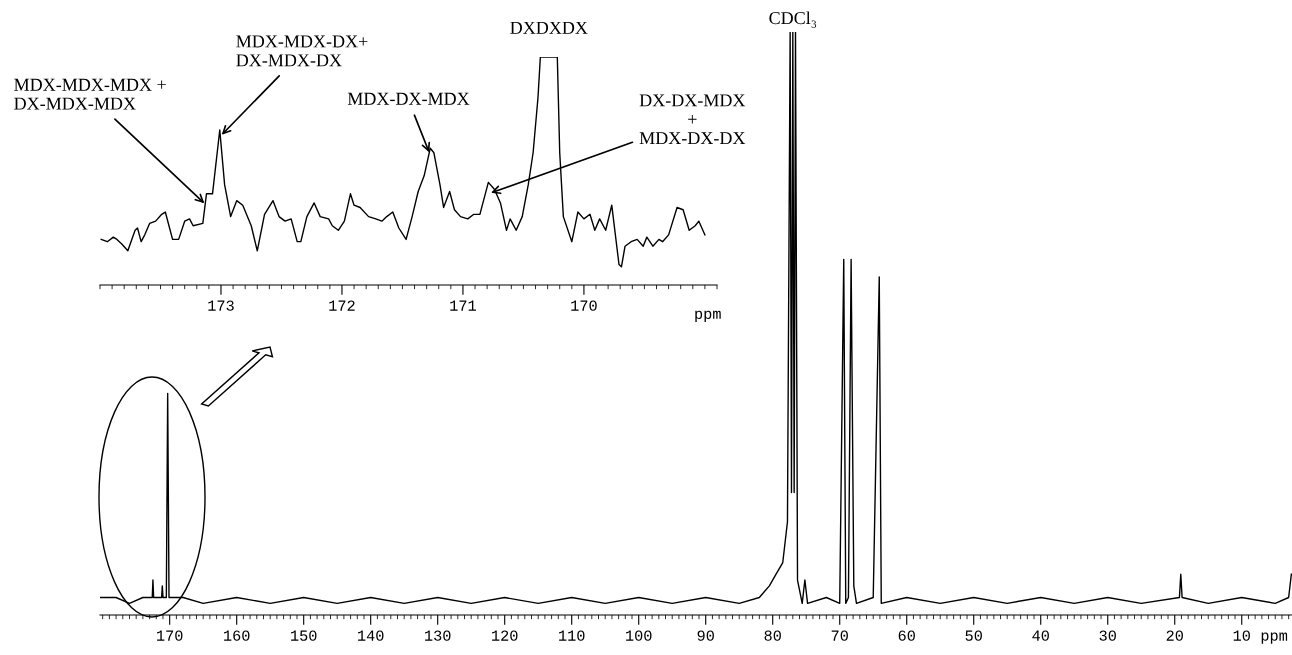 This screenshot has height=655, width=1292. What do you see at coordinates (90, 94) in the screenshot?
I see `annotation: MDX-MDX-MDX + DX-MDX-MDX` at bounding box center [90, 94].